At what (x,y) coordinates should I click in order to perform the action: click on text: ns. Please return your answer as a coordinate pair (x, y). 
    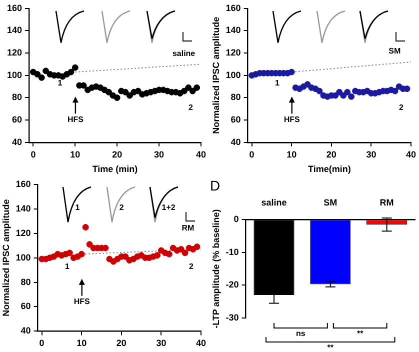
    Looking at the image, I should click on (301, 333).